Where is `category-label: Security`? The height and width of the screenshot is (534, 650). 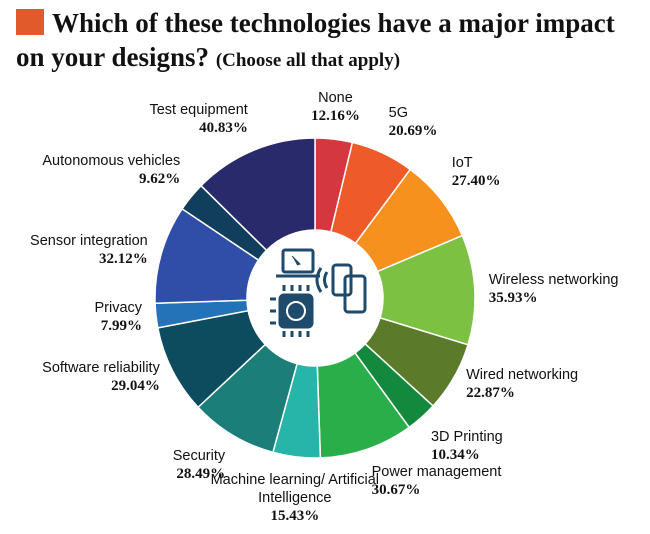
category-label: Security is located at coordinates (199, 456).